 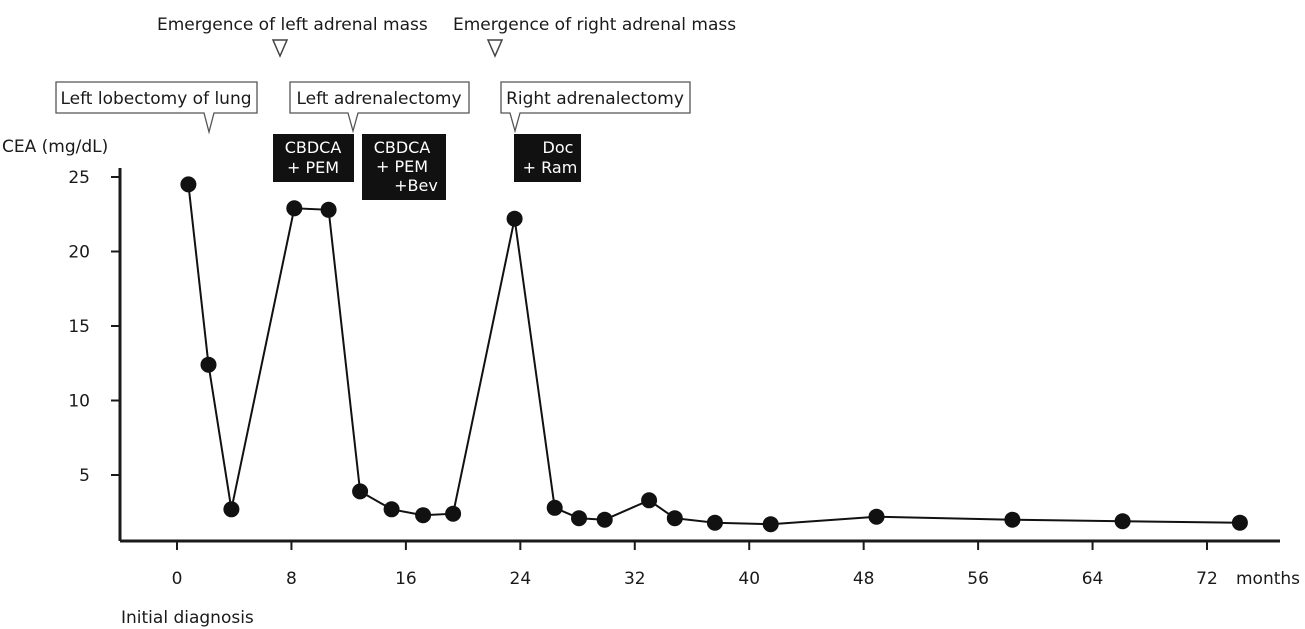 What do you see at coordinates (79, 253) in the screenshot?
I see `y-tick-label: 20` at bounding box center [79, 253].